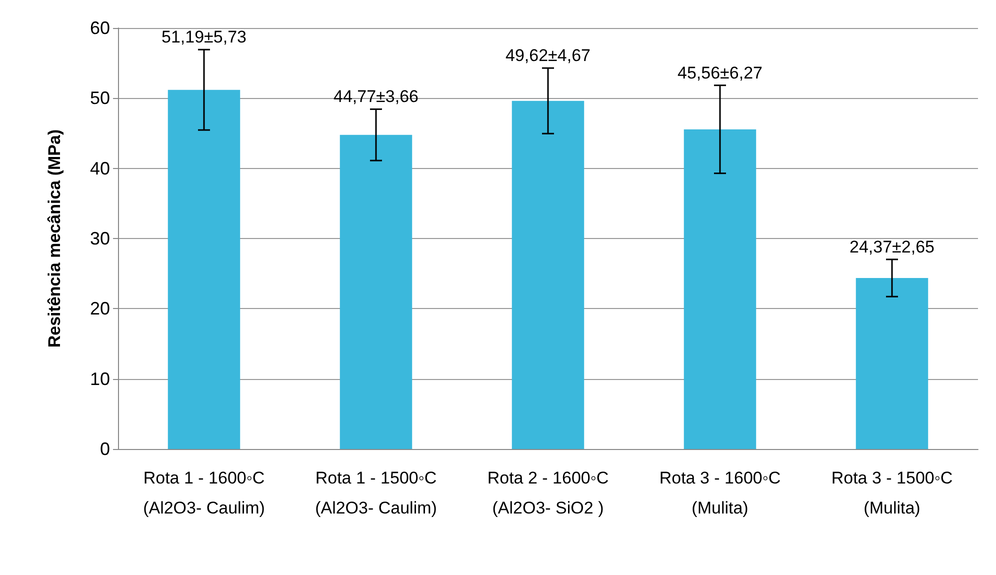  I want to click on y-axis-title: Resitência mecânica (MPa), so click(54, 238).